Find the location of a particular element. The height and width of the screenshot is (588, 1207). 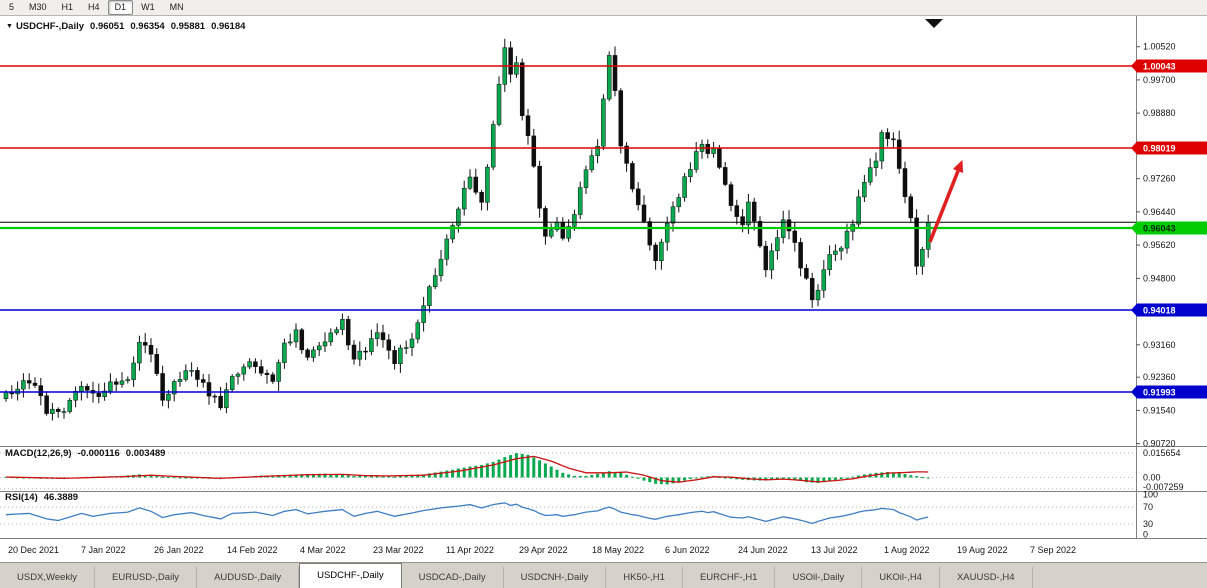

svg-text: 0.96043 is located at coordinates (1159, 229).